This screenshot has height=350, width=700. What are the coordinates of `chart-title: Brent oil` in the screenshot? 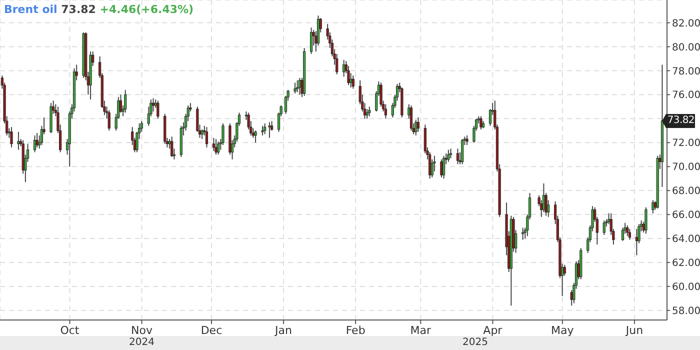 It's located at (31, 9).